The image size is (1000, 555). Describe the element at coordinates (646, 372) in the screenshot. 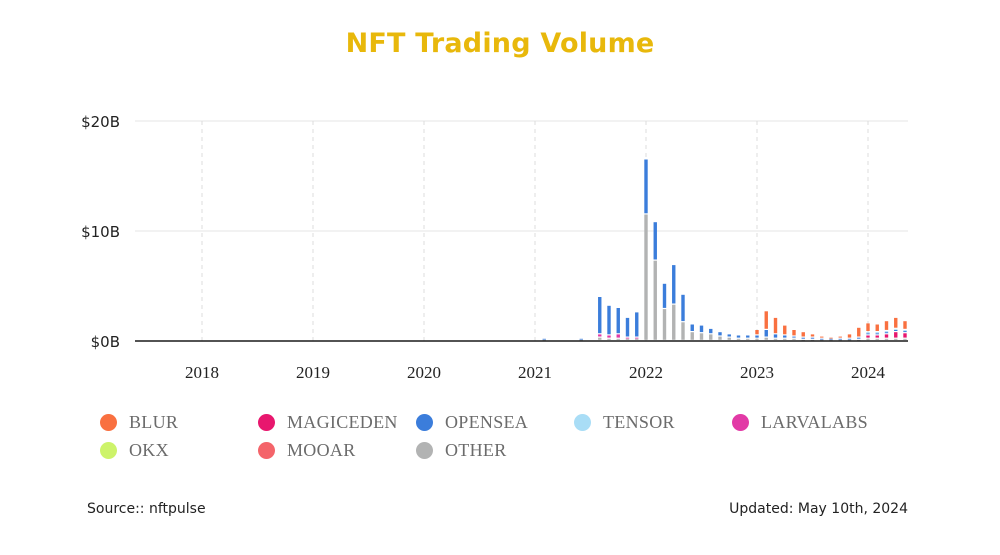

I see `x-tick-label: 2022` at that location.